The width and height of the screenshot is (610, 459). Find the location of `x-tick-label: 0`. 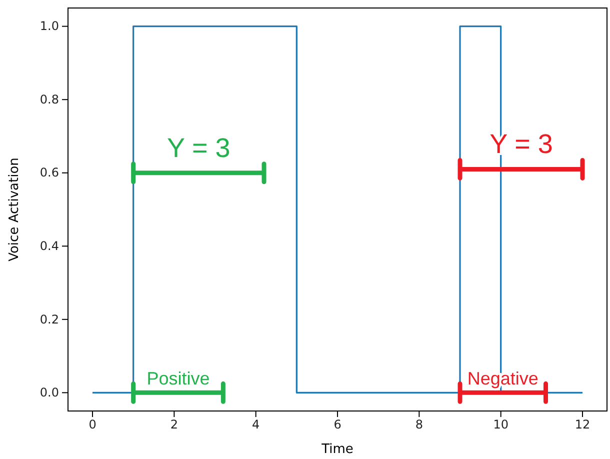

x-tick-label: 0 is located at coordinates (92, 425).